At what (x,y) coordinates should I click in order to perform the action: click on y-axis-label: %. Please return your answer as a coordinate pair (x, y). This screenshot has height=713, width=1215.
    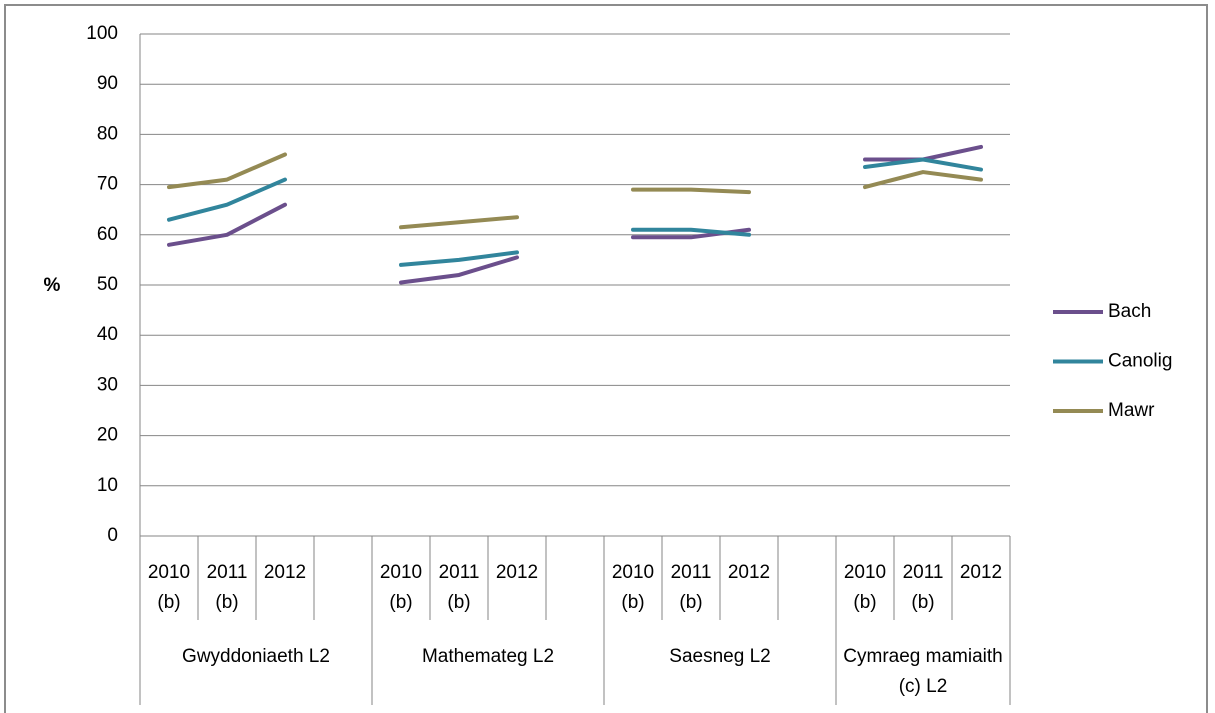
    Looking at the image, I should click on (52, 285).